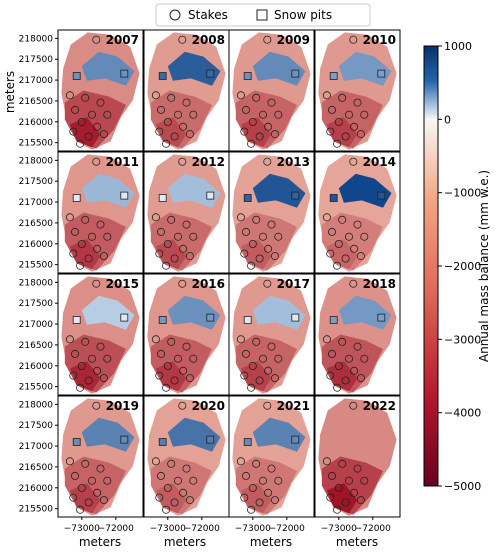  What do you see at coordinates (186, 464) in the screenshot?
I see `map-panel-2020: 2020 −73000−72000` at bounding box center [186, 464].